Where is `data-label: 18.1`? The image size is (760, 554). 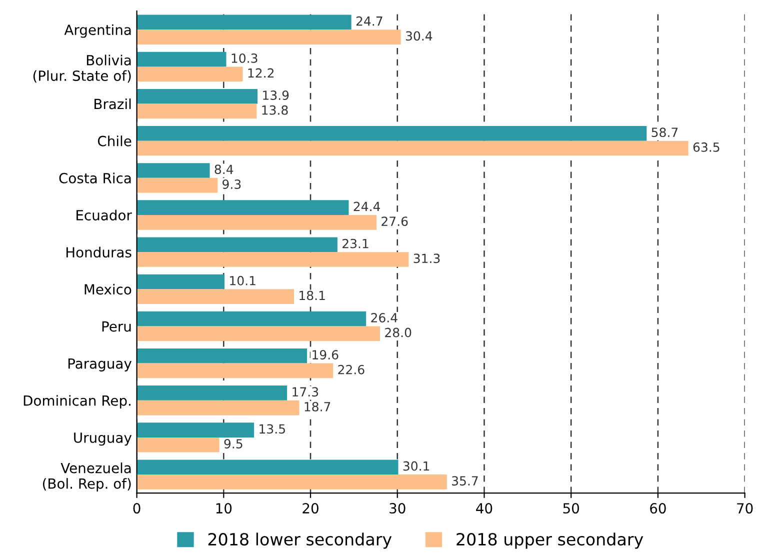 data-label: 18.1 is located at coordinates (312, 295).